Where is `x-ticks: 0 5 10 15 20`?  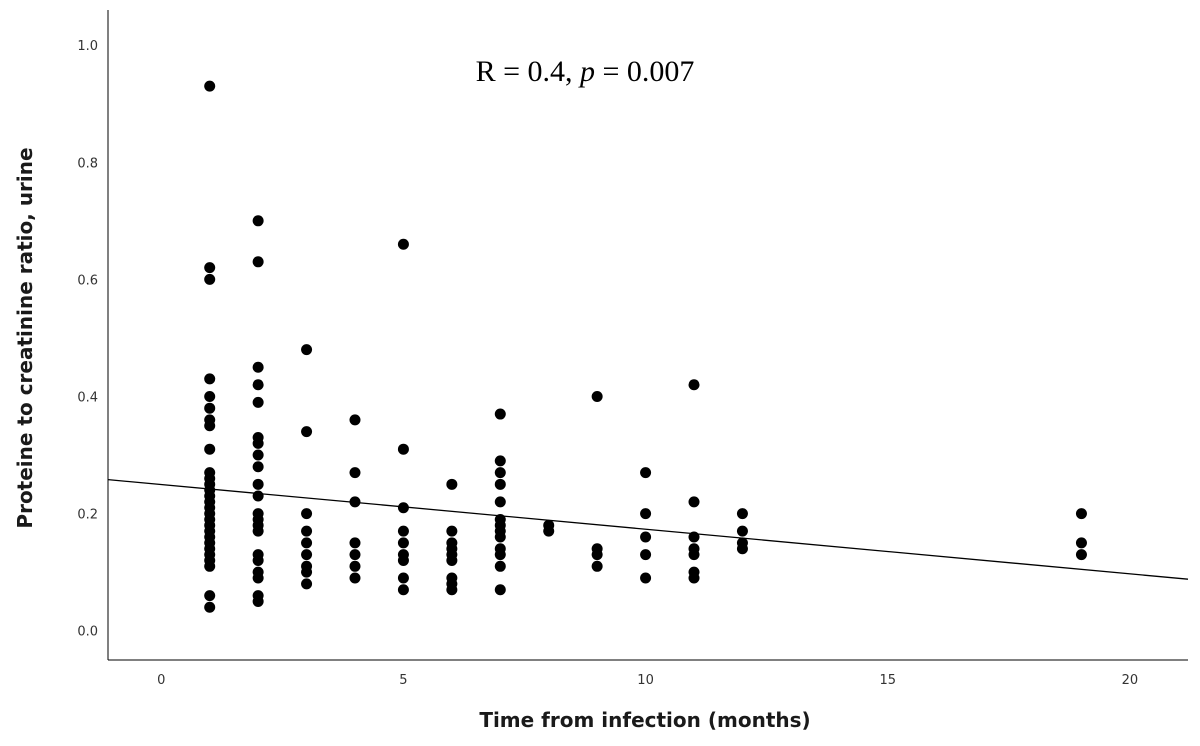
x-ticks: 0 5 10 15 20 is located at coordinates (647, 680).